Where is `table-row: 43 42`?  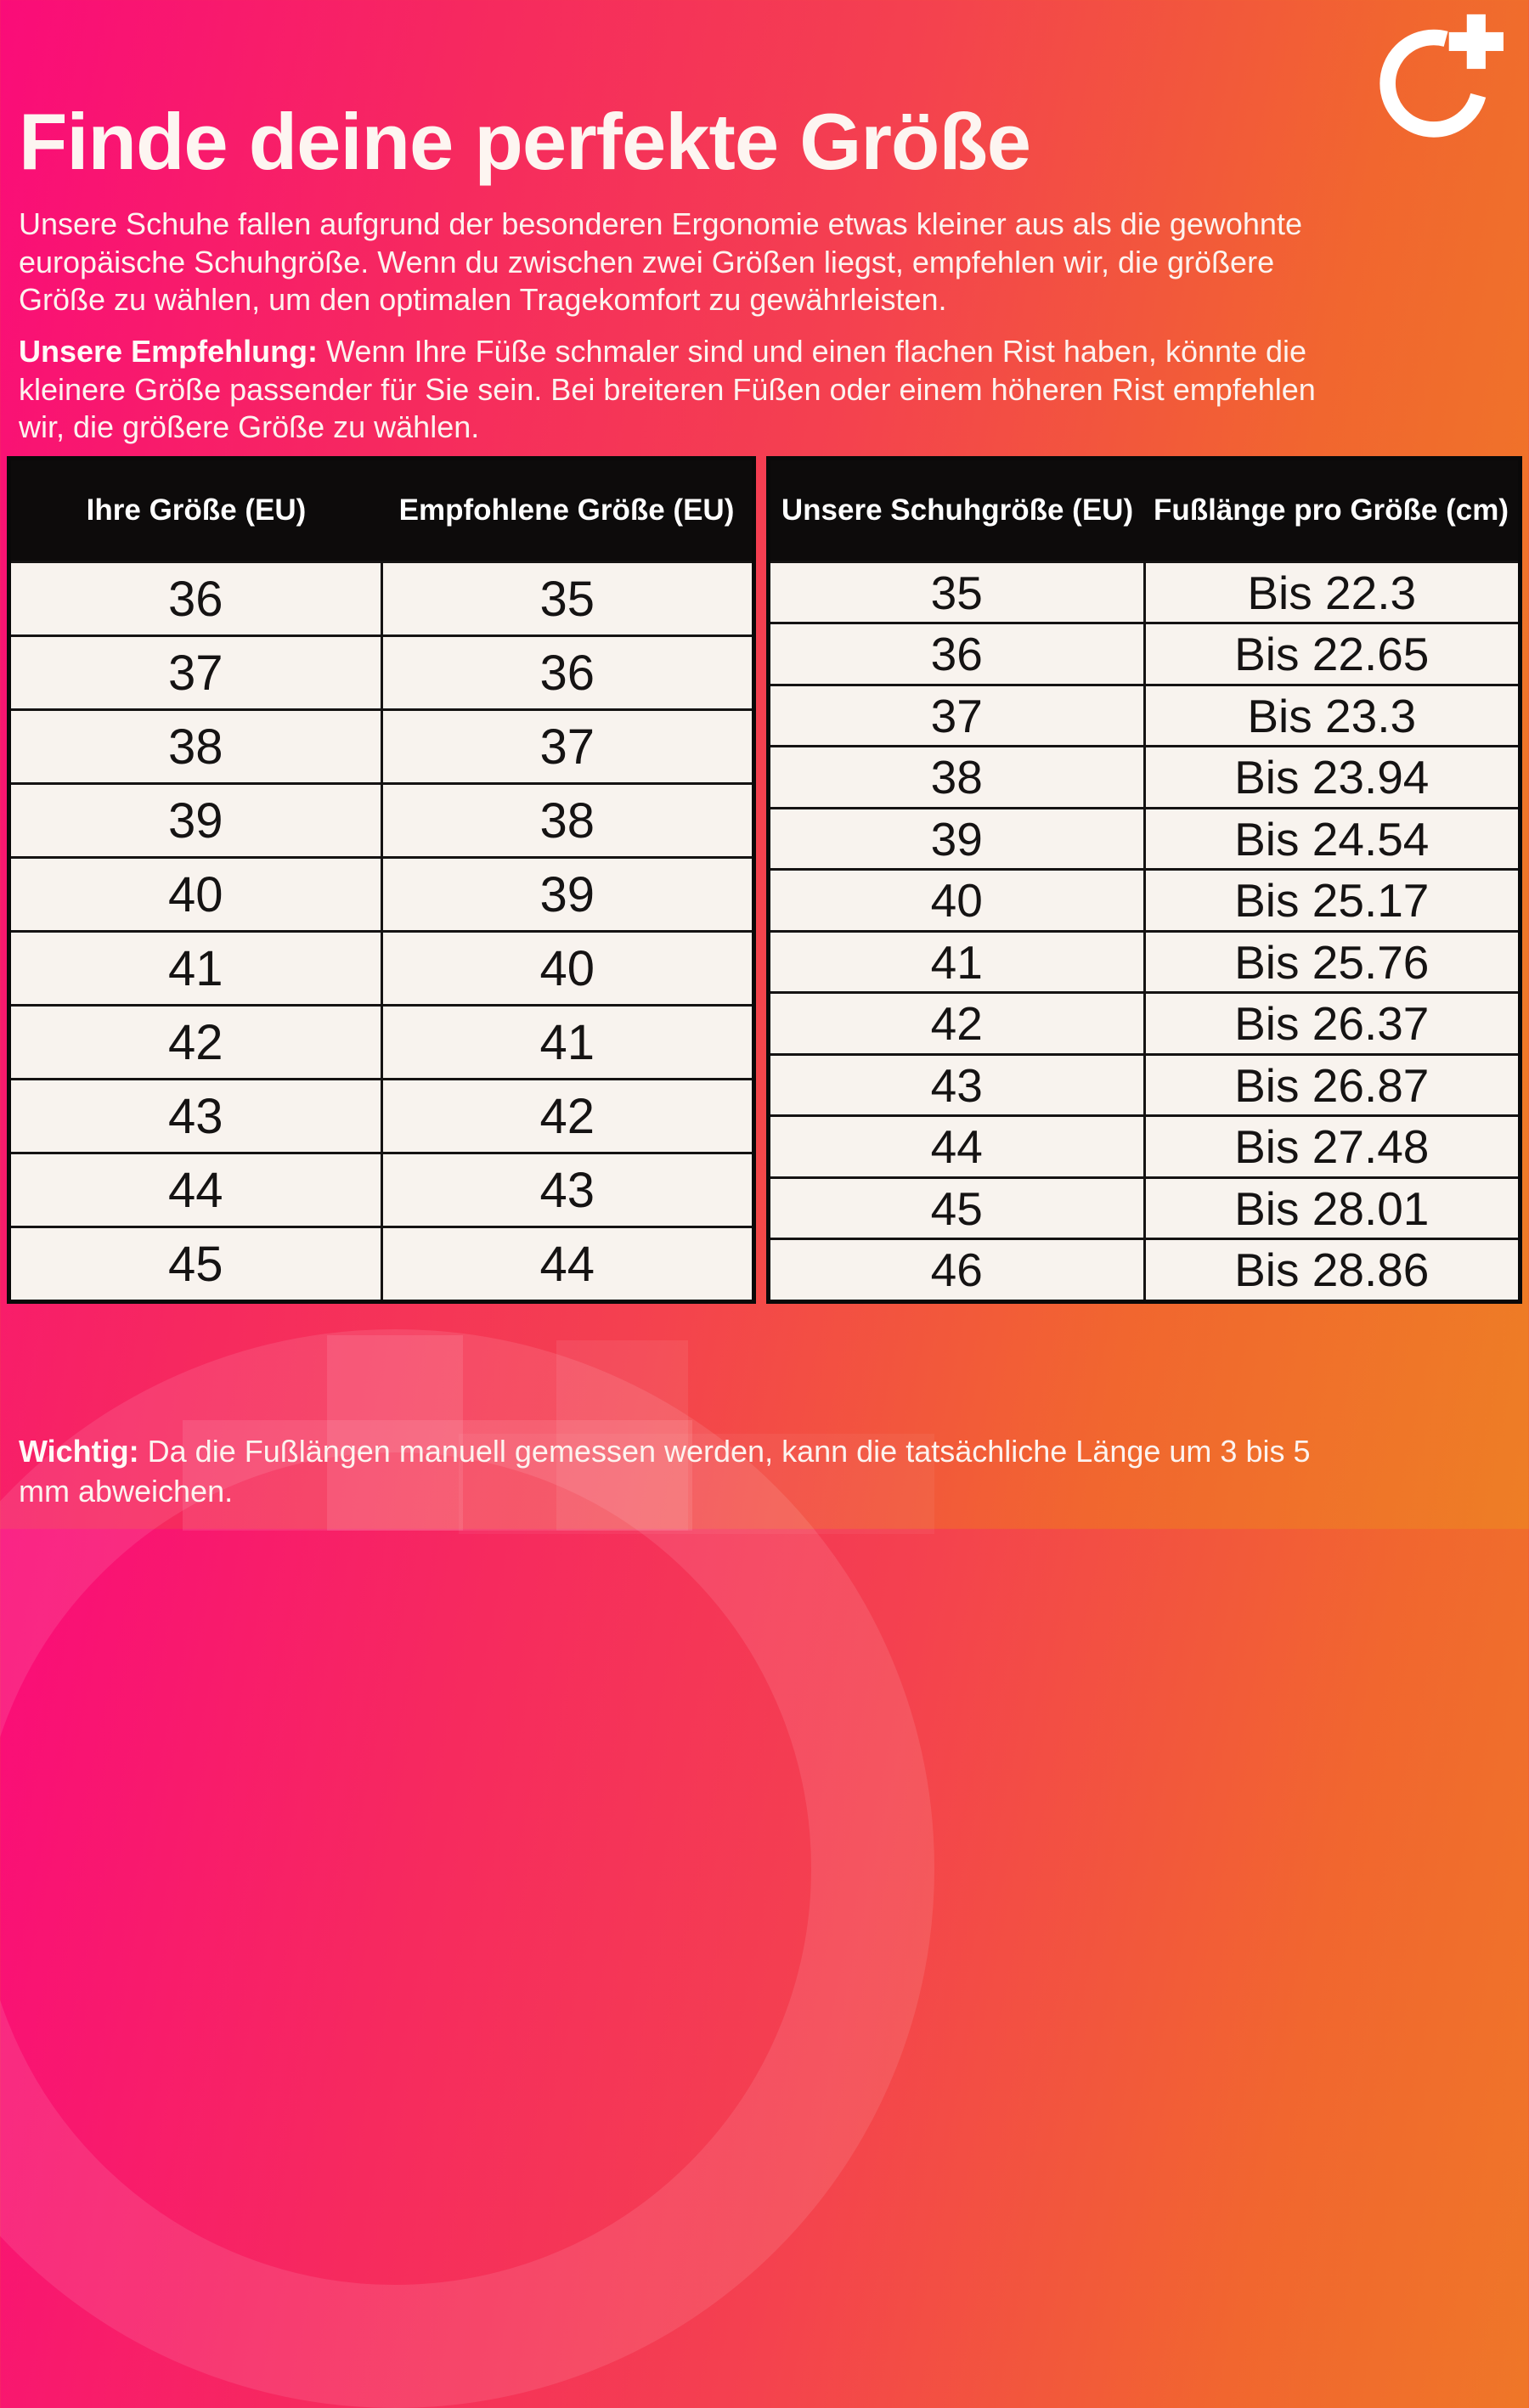 table-row: 43 42 is located at coordinates (382, 1116).